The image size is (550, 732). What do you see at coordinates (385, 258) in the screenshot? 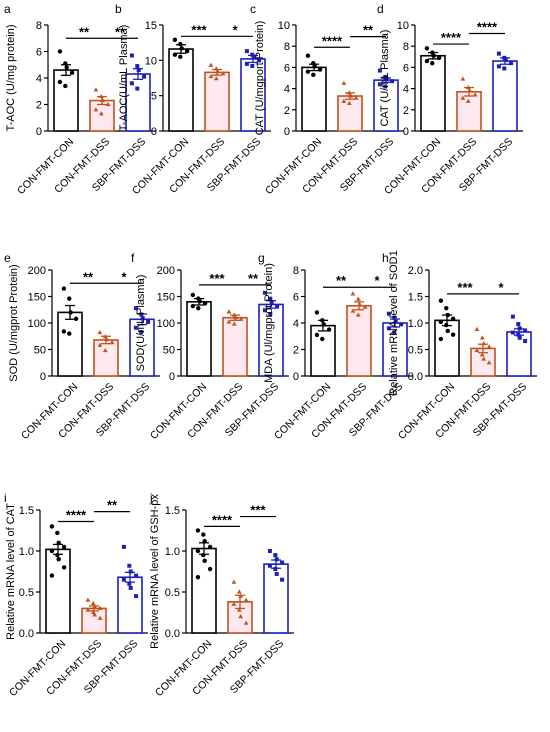
I see `panel-letter: h` at bounding box center [385, 258].